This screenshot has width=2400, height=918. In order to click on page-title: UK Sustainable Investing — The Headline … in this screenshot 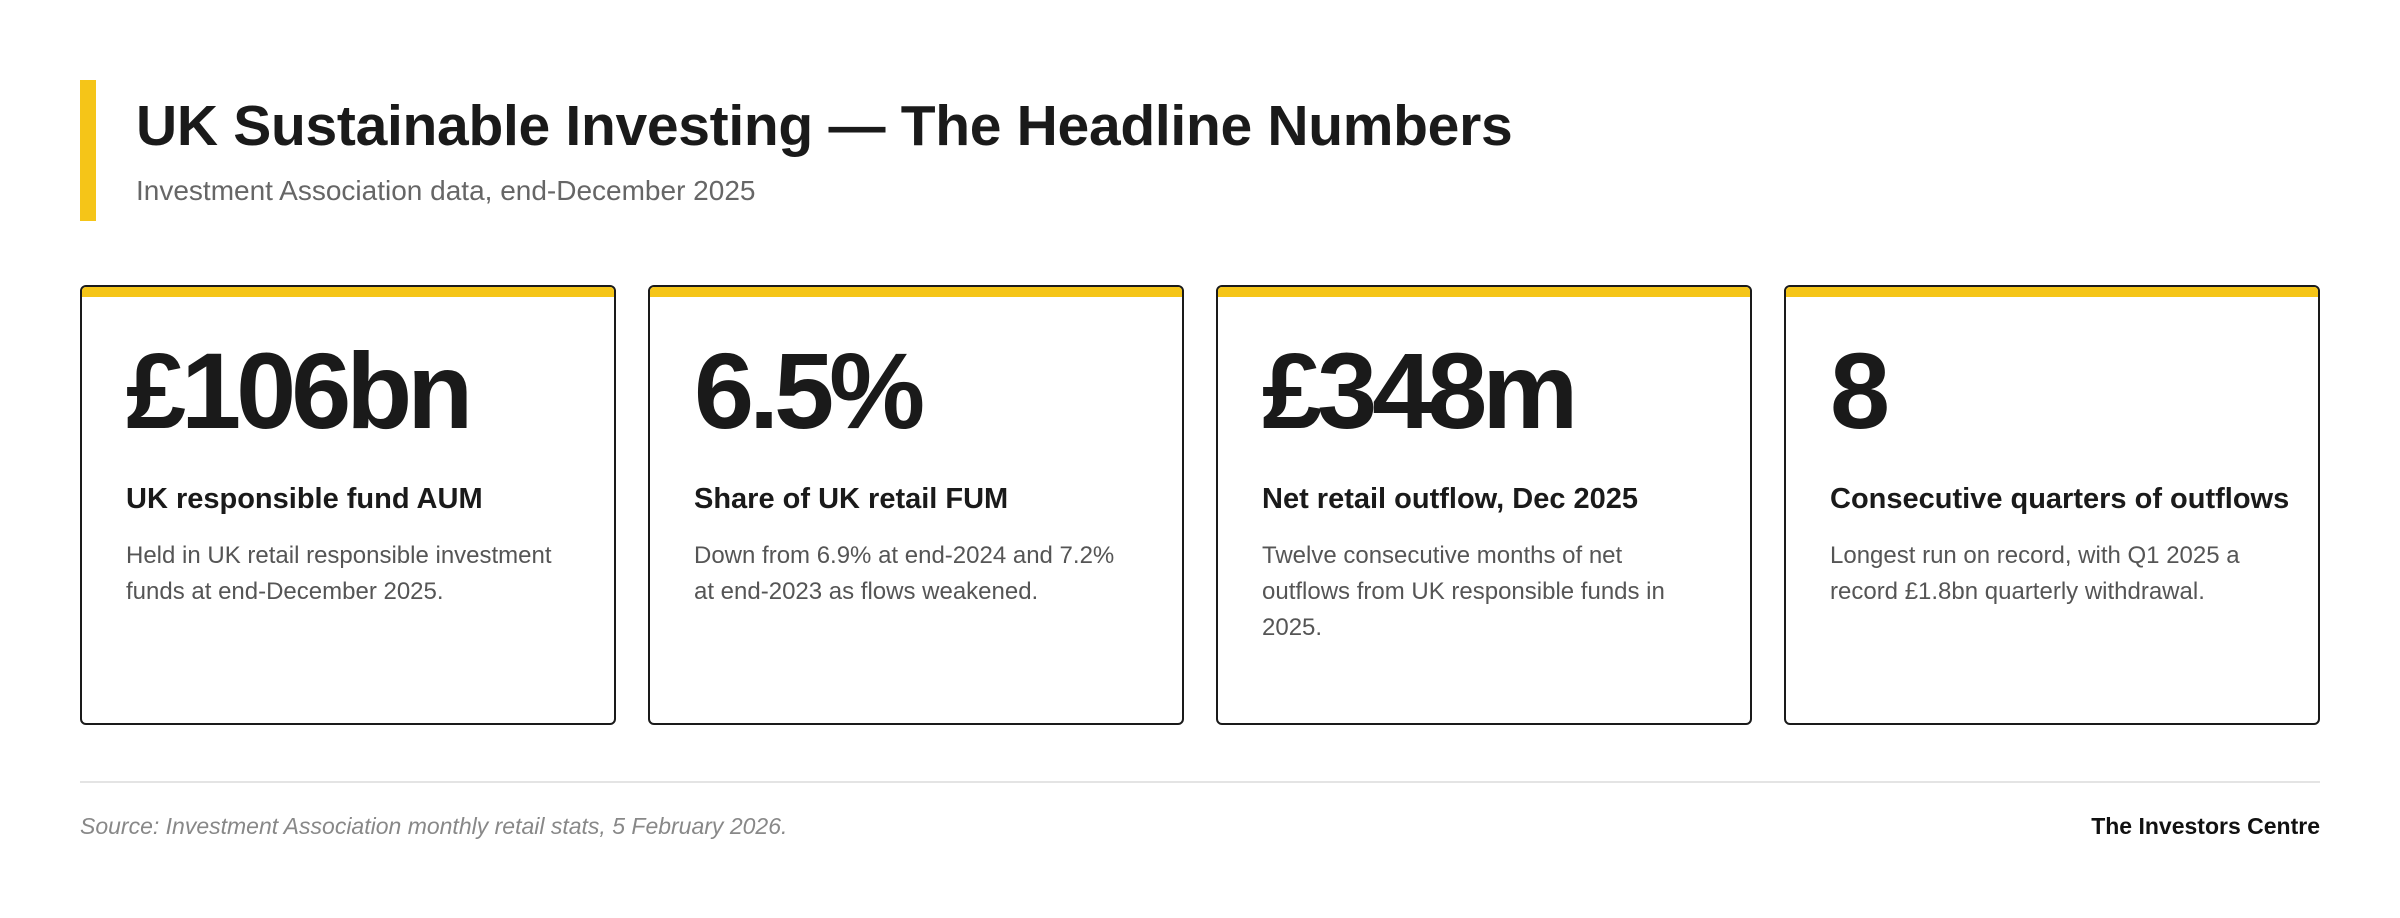, I will do `click(824, 126)`.